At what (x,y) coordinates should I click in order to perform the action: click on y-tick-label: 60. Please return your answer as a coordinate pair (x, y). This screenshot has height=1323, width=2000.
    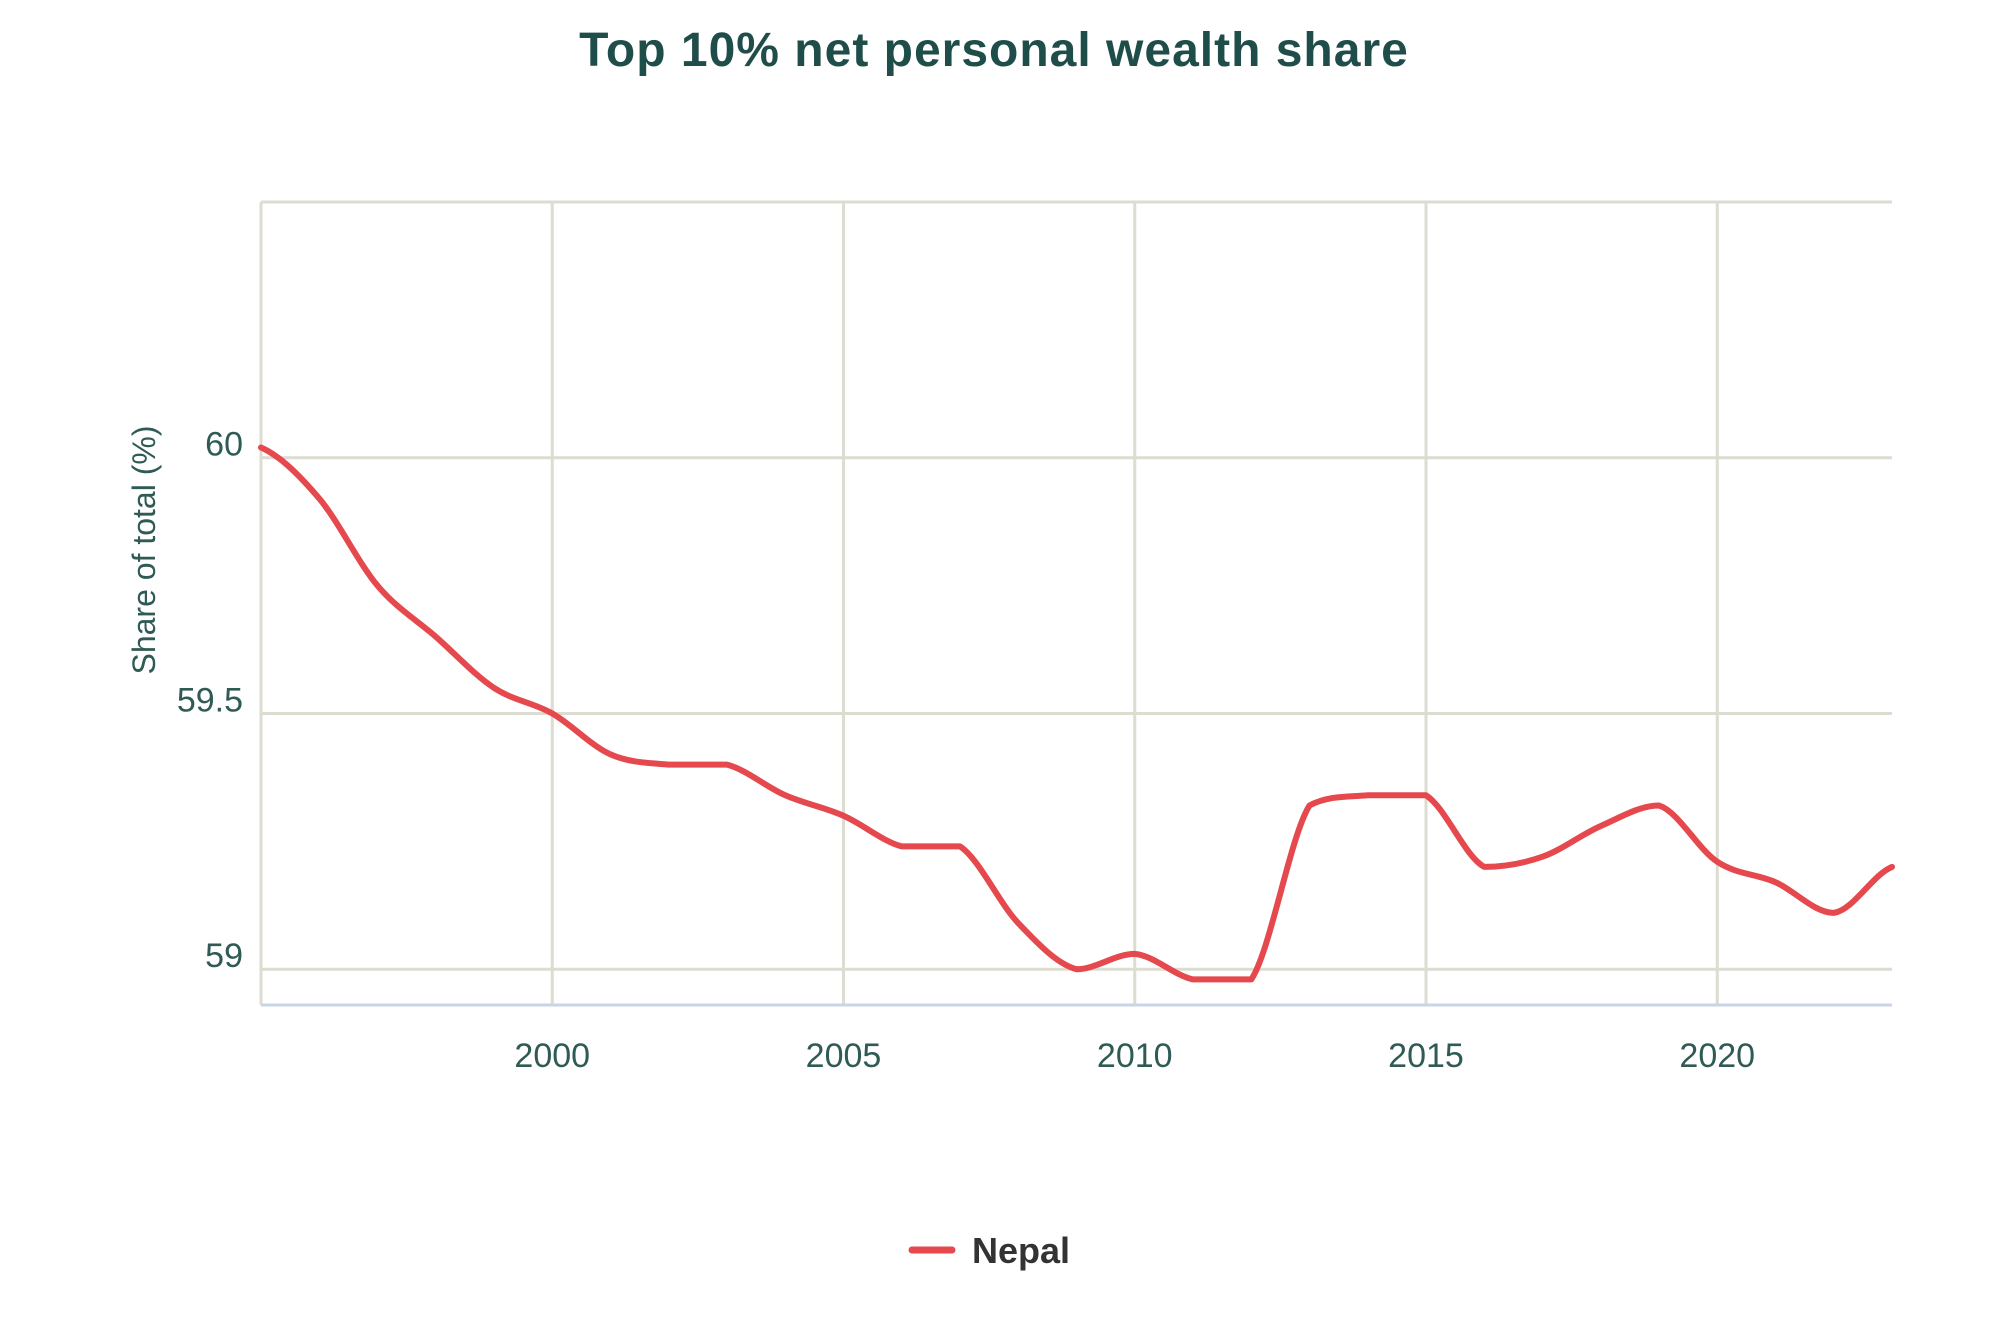
    Looking at the image, I should click on (224, 445).